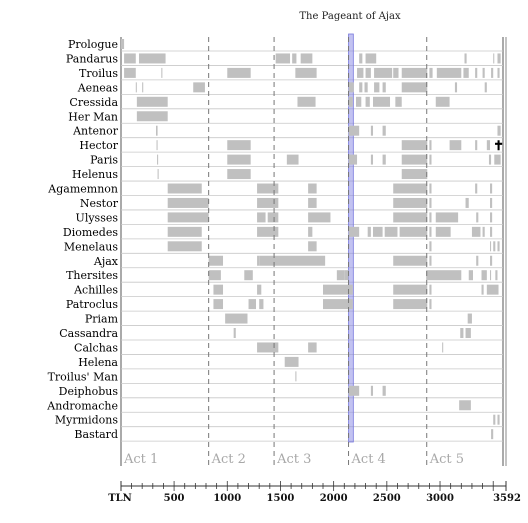  I want to click on row-label: Achilles, so click(95, 290).